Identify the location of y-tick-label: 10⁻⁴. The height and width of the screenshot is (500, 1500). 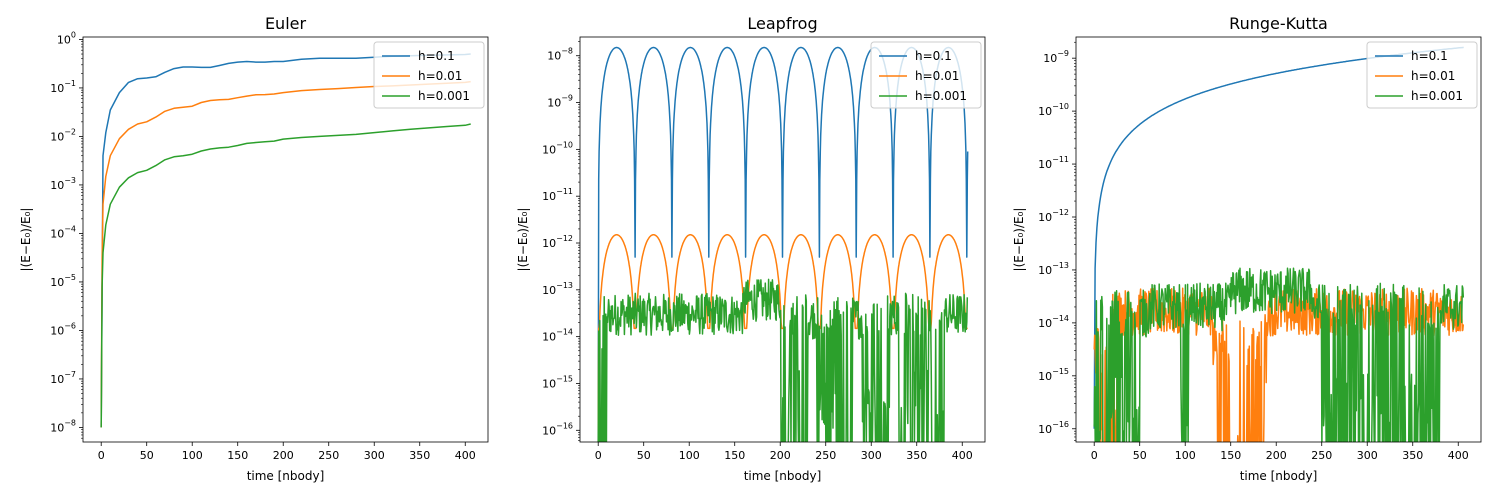
(63, 232).